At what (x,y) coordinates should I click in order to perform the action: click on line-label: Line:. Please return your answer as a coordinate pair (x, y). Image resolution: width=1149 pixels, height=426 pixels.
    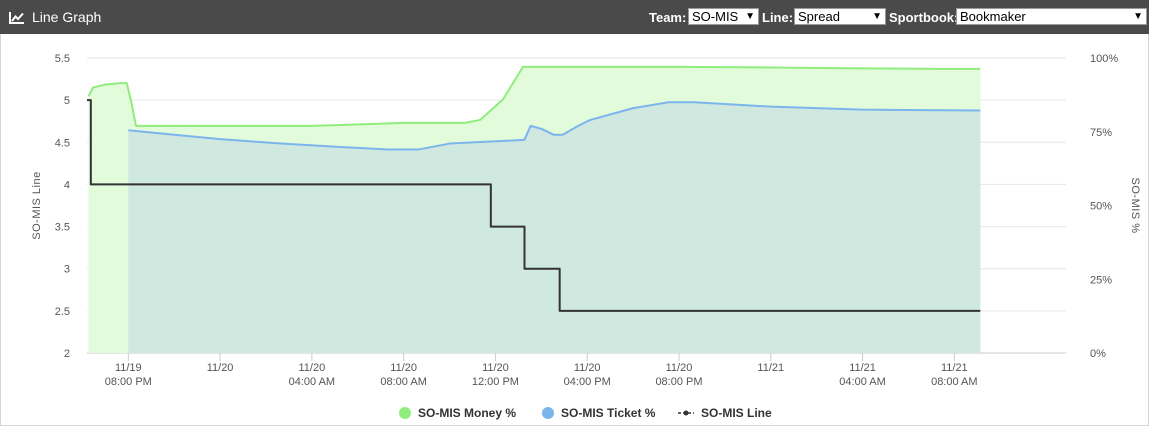
    Looking at the image, I should click on (778, 17).